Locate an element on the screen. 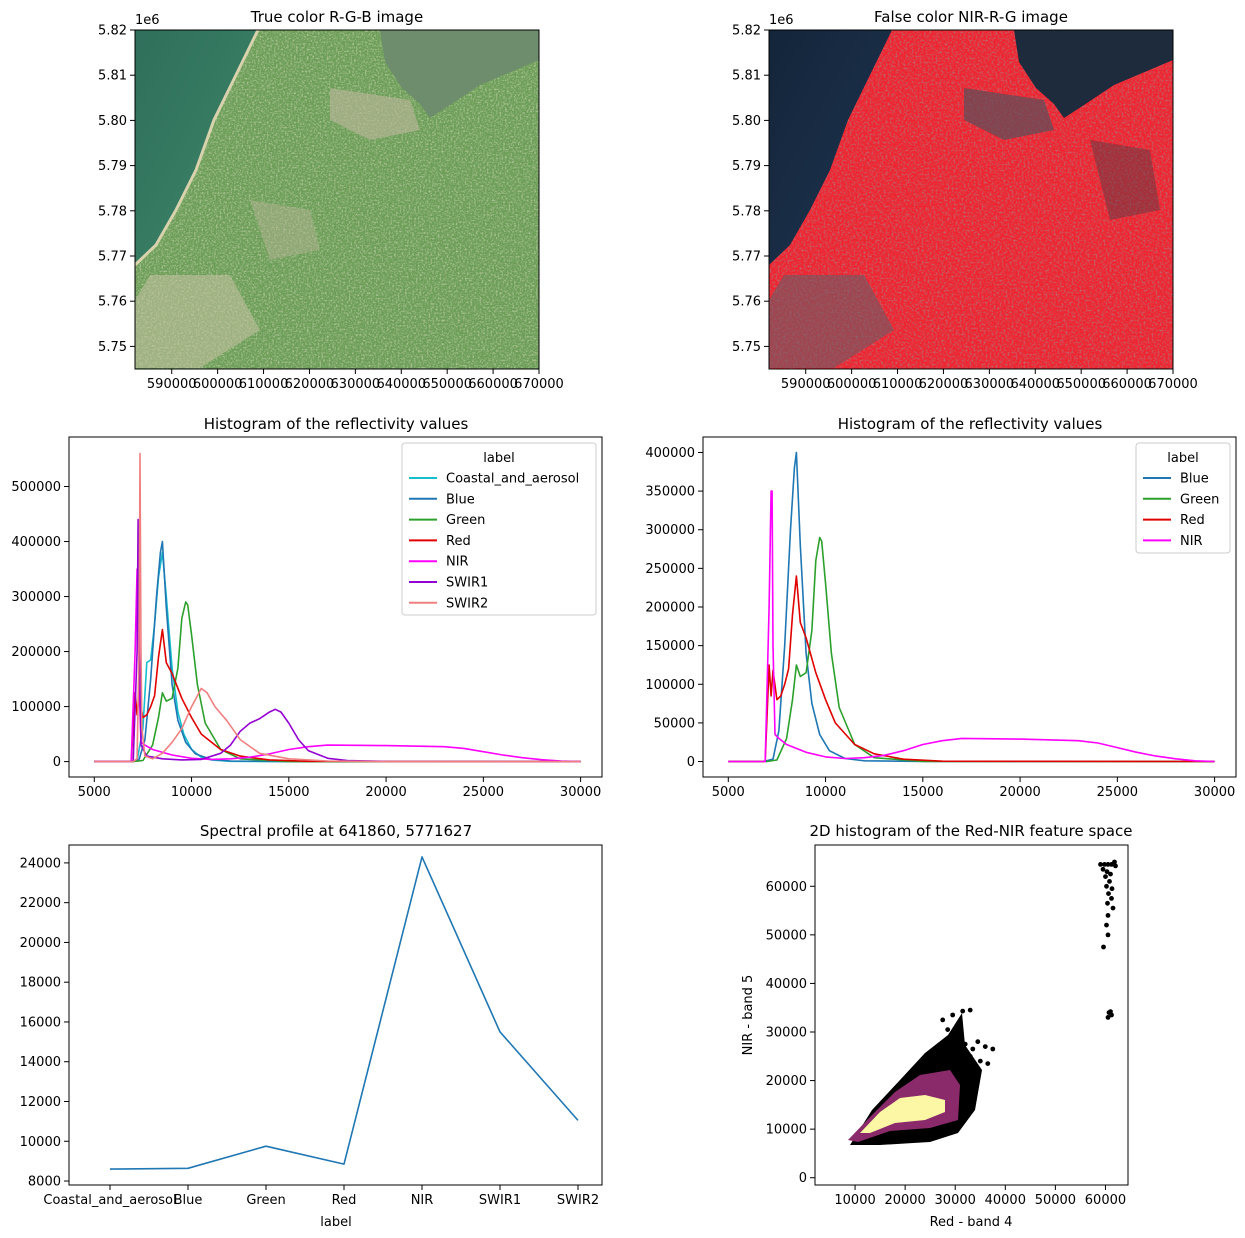  x-tick-label: NIR is located at coordinates (422, 1200).